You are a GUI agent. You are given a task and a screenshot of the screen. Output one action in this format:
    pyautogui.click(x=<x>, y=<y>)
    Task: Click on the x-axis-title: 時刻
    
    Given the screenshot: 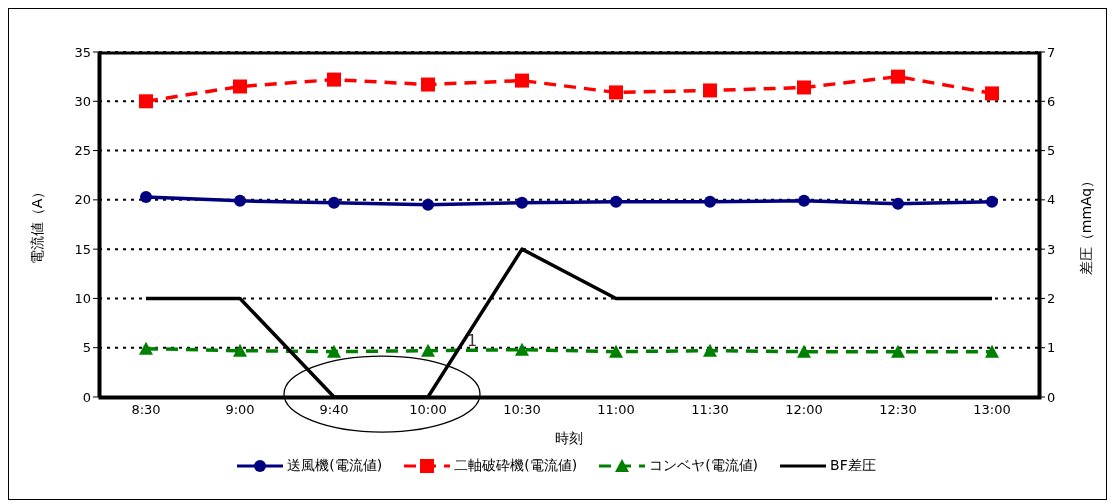 What is the action you would take?
    pyautogui.click(x=569, y=438)
    